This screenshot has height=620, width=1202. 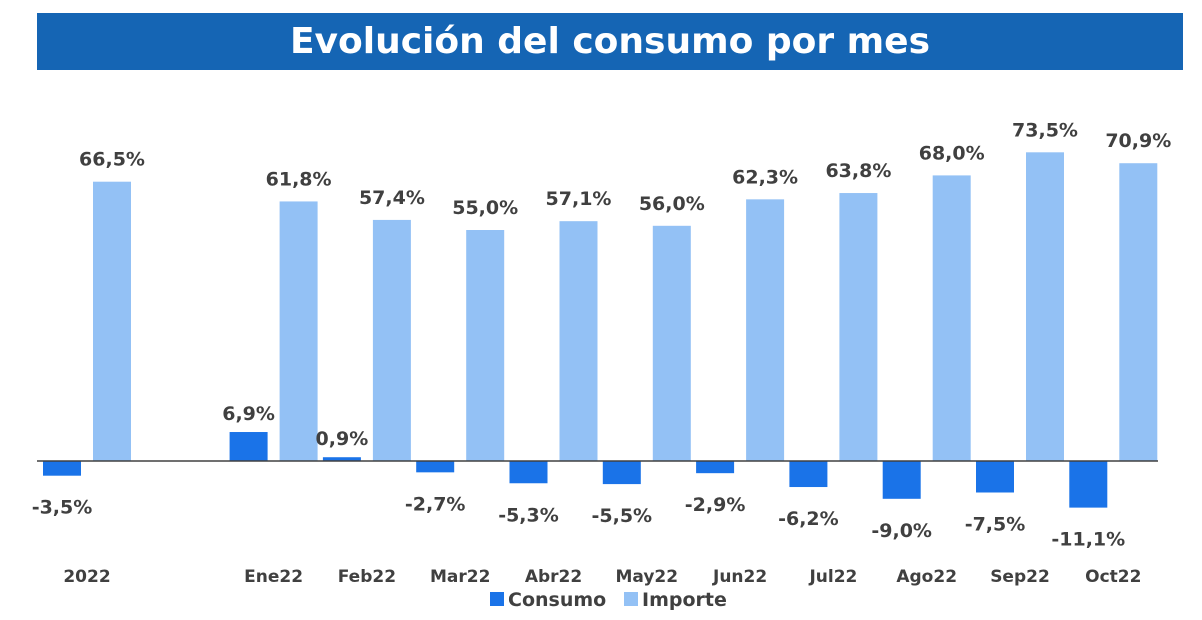 What do you see at coordinates (858, 327) in the screenshot?
I see `bar-importe-jul22` at bounding box center [858, 327].